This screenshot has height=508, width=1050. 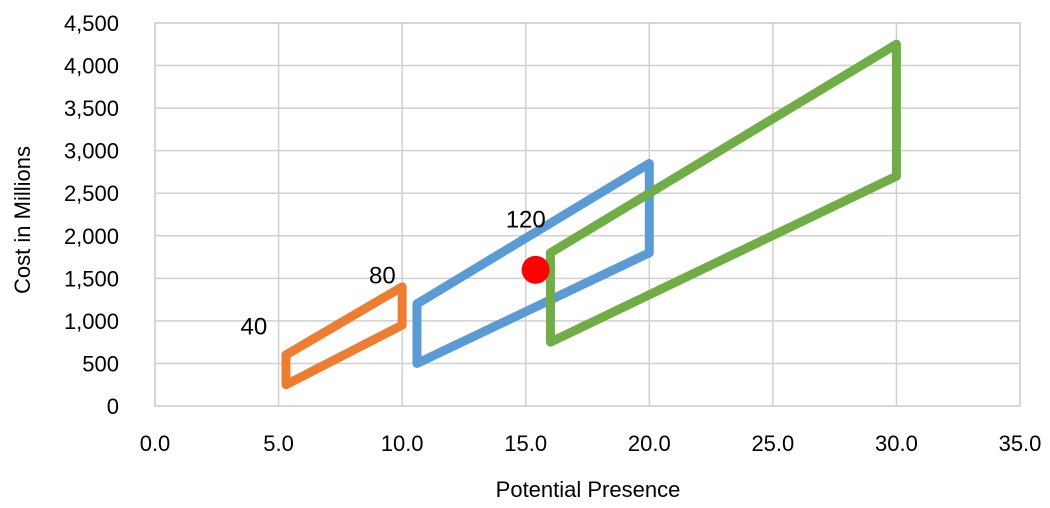 I want to click on y-axis-title: Cost in Millions, so click(x=22, y=220).